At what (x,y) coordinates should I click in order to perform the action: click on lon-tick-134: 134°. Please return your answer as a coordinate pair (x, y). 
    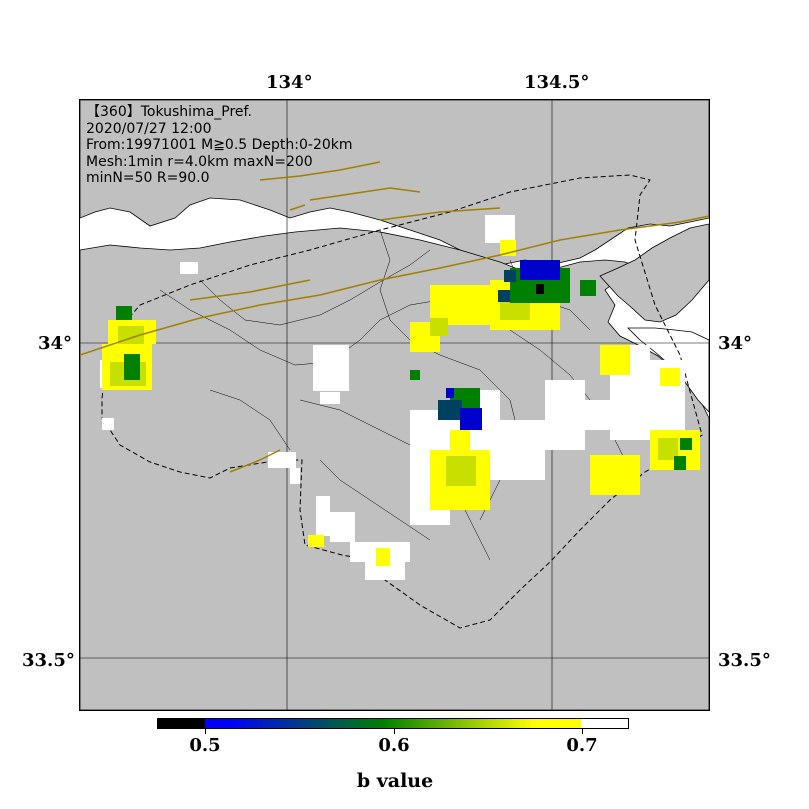
    Looking at the image, I should click on (289, 82).